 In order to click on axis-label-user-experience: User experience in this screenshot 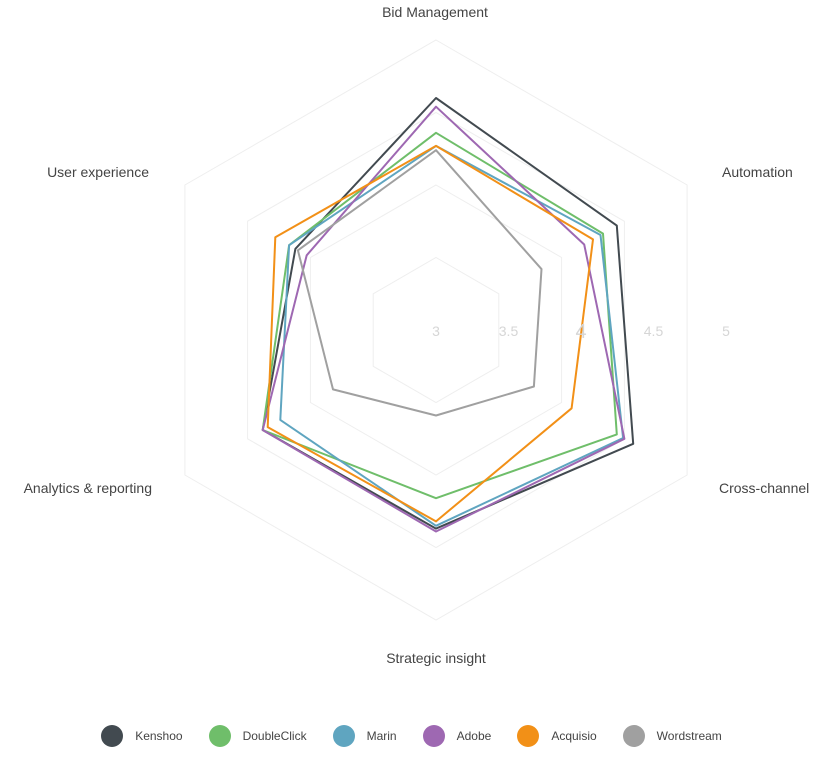, I will do `click(98, 172)`.